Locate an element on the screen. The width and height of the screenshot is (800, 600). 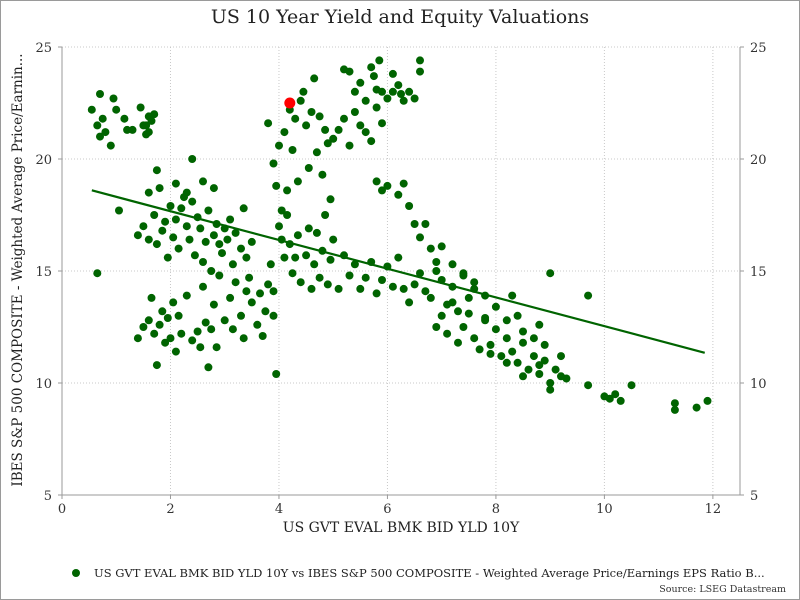
y-tick-label-left: 20 is located at coordinates (43, 160).